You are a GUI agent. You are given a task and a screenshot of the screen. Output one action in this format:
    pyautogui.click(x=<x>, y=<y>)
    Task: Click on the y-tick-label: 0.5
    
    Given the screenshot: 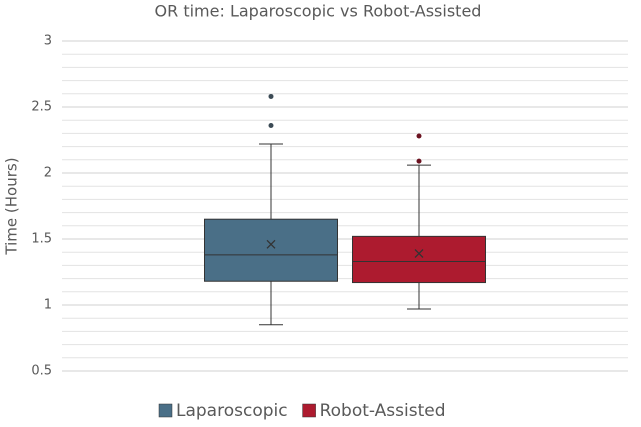 What is the action you would take?
    pyautogui.click(x=41, y=371)
    